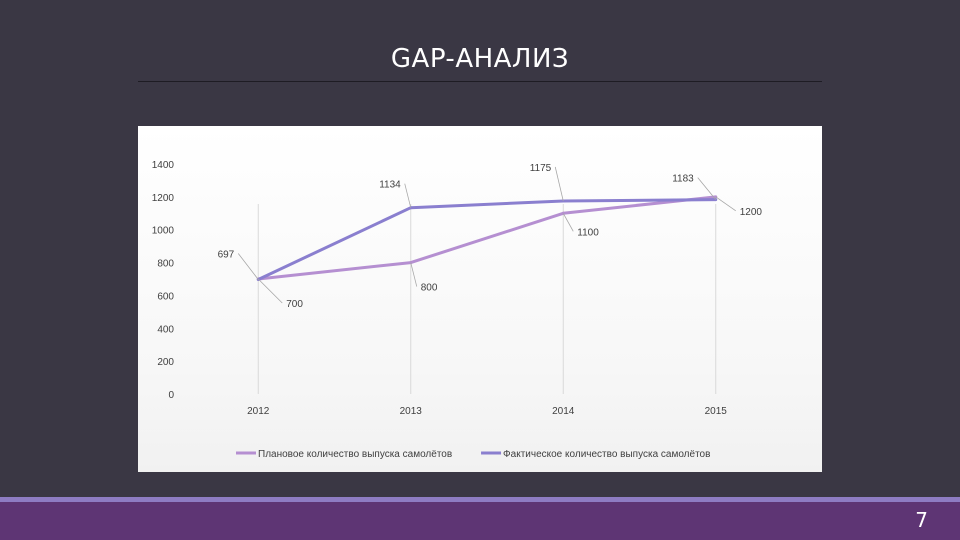 Image resolution: width=960 pixels, height=540 pixels. Describe the element at coordinates (165, 264) in the screenshot. I see `y-tick-label: 800` at that location.